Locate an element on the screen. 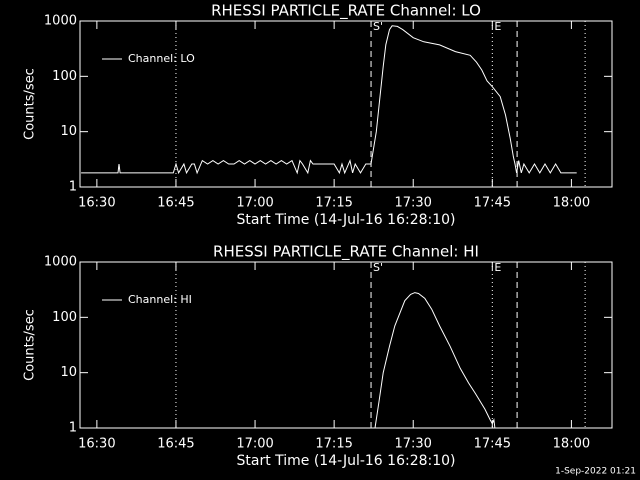 The height and width of the screenshot is (480, 640). series-line is located at coordinates (435, 360).